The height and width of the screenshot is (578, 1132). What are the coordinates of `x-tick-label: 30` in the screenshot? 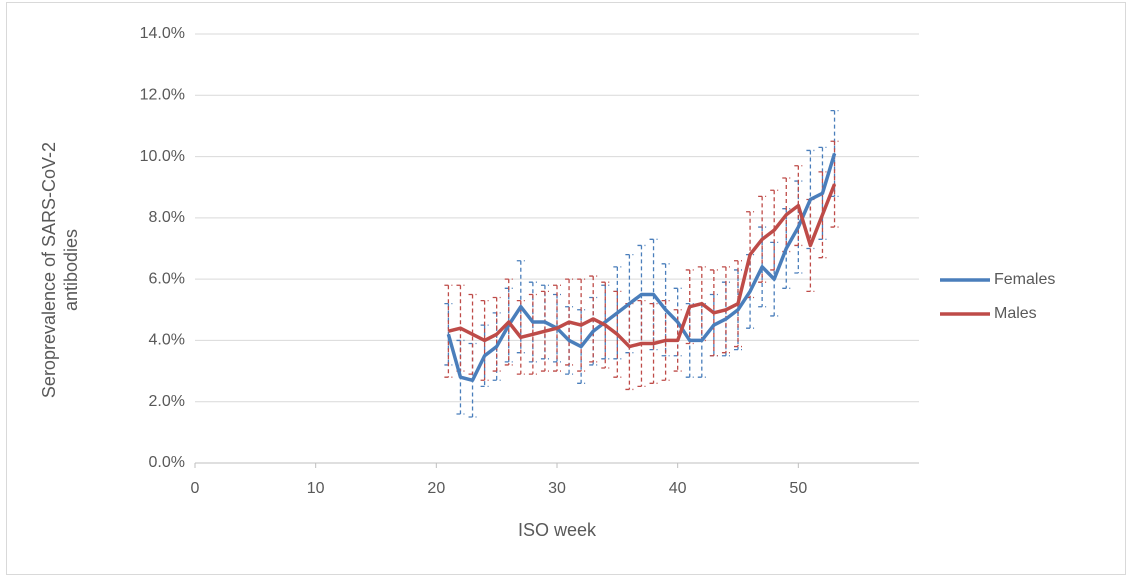 It's located at (557, 488).